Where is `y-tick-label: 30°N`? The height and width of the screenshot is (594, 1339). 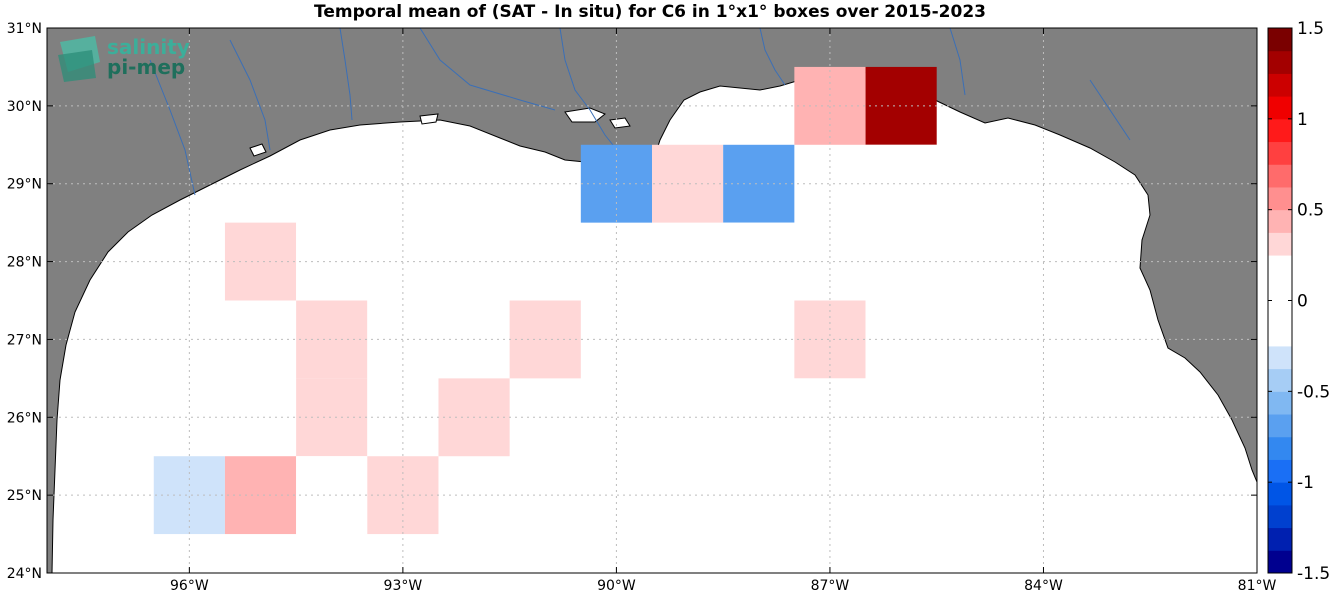
y-tick-label: 30°N is located at coordinates (24, 107).